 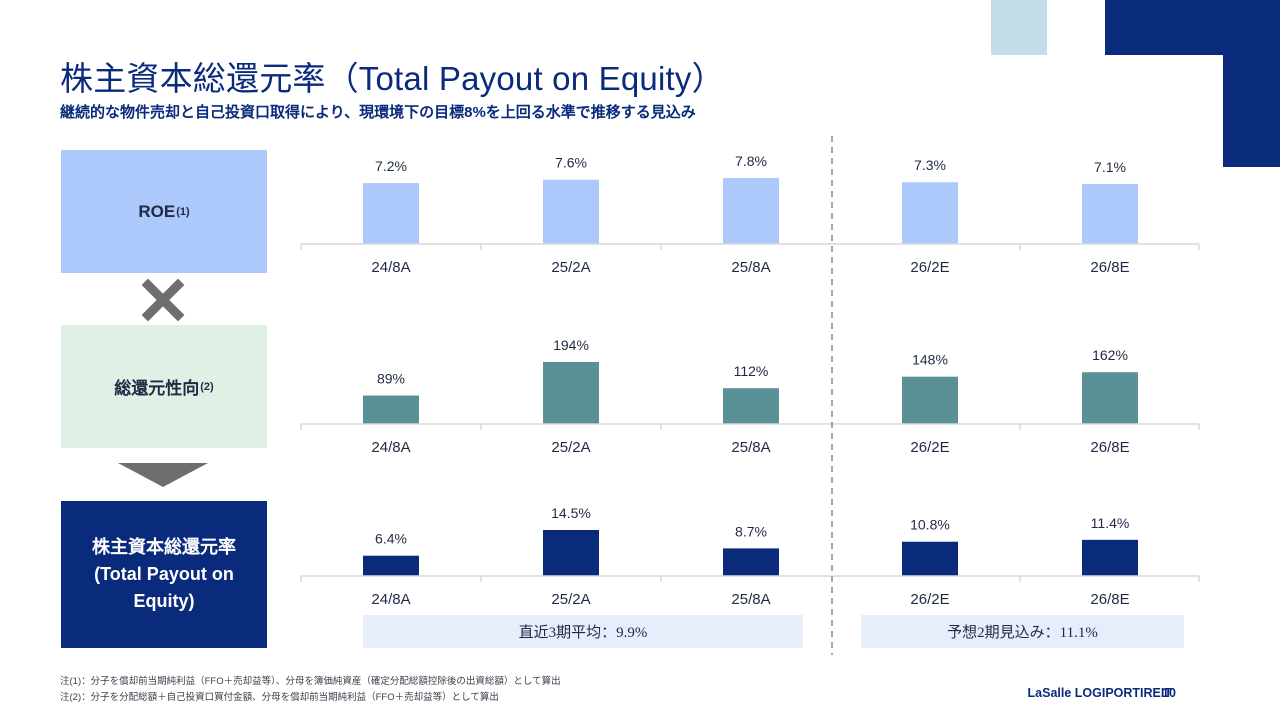 I want to click on actual-average-text: 直近3期平均：9.9%, so click(x=583, y=633).